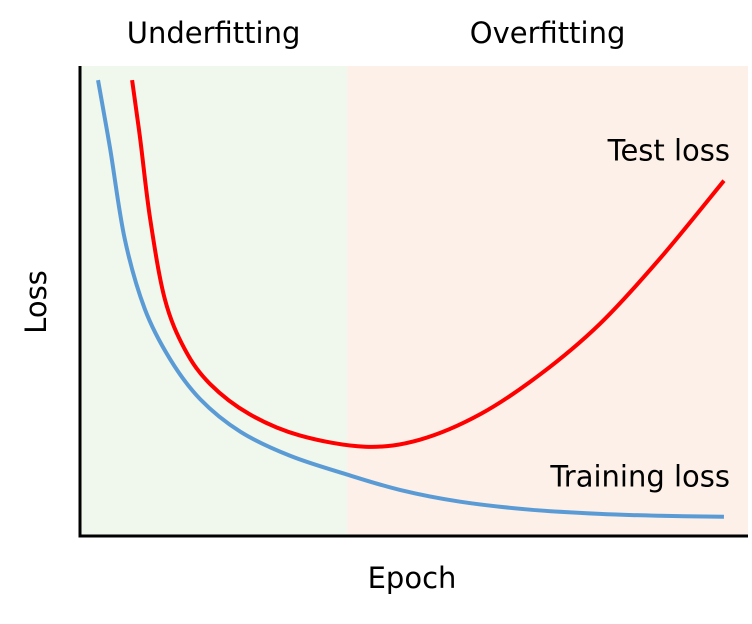 The height and width of the screenshot is (624, 752). I want to click on region-label: Underfitting, so click(214, 33).